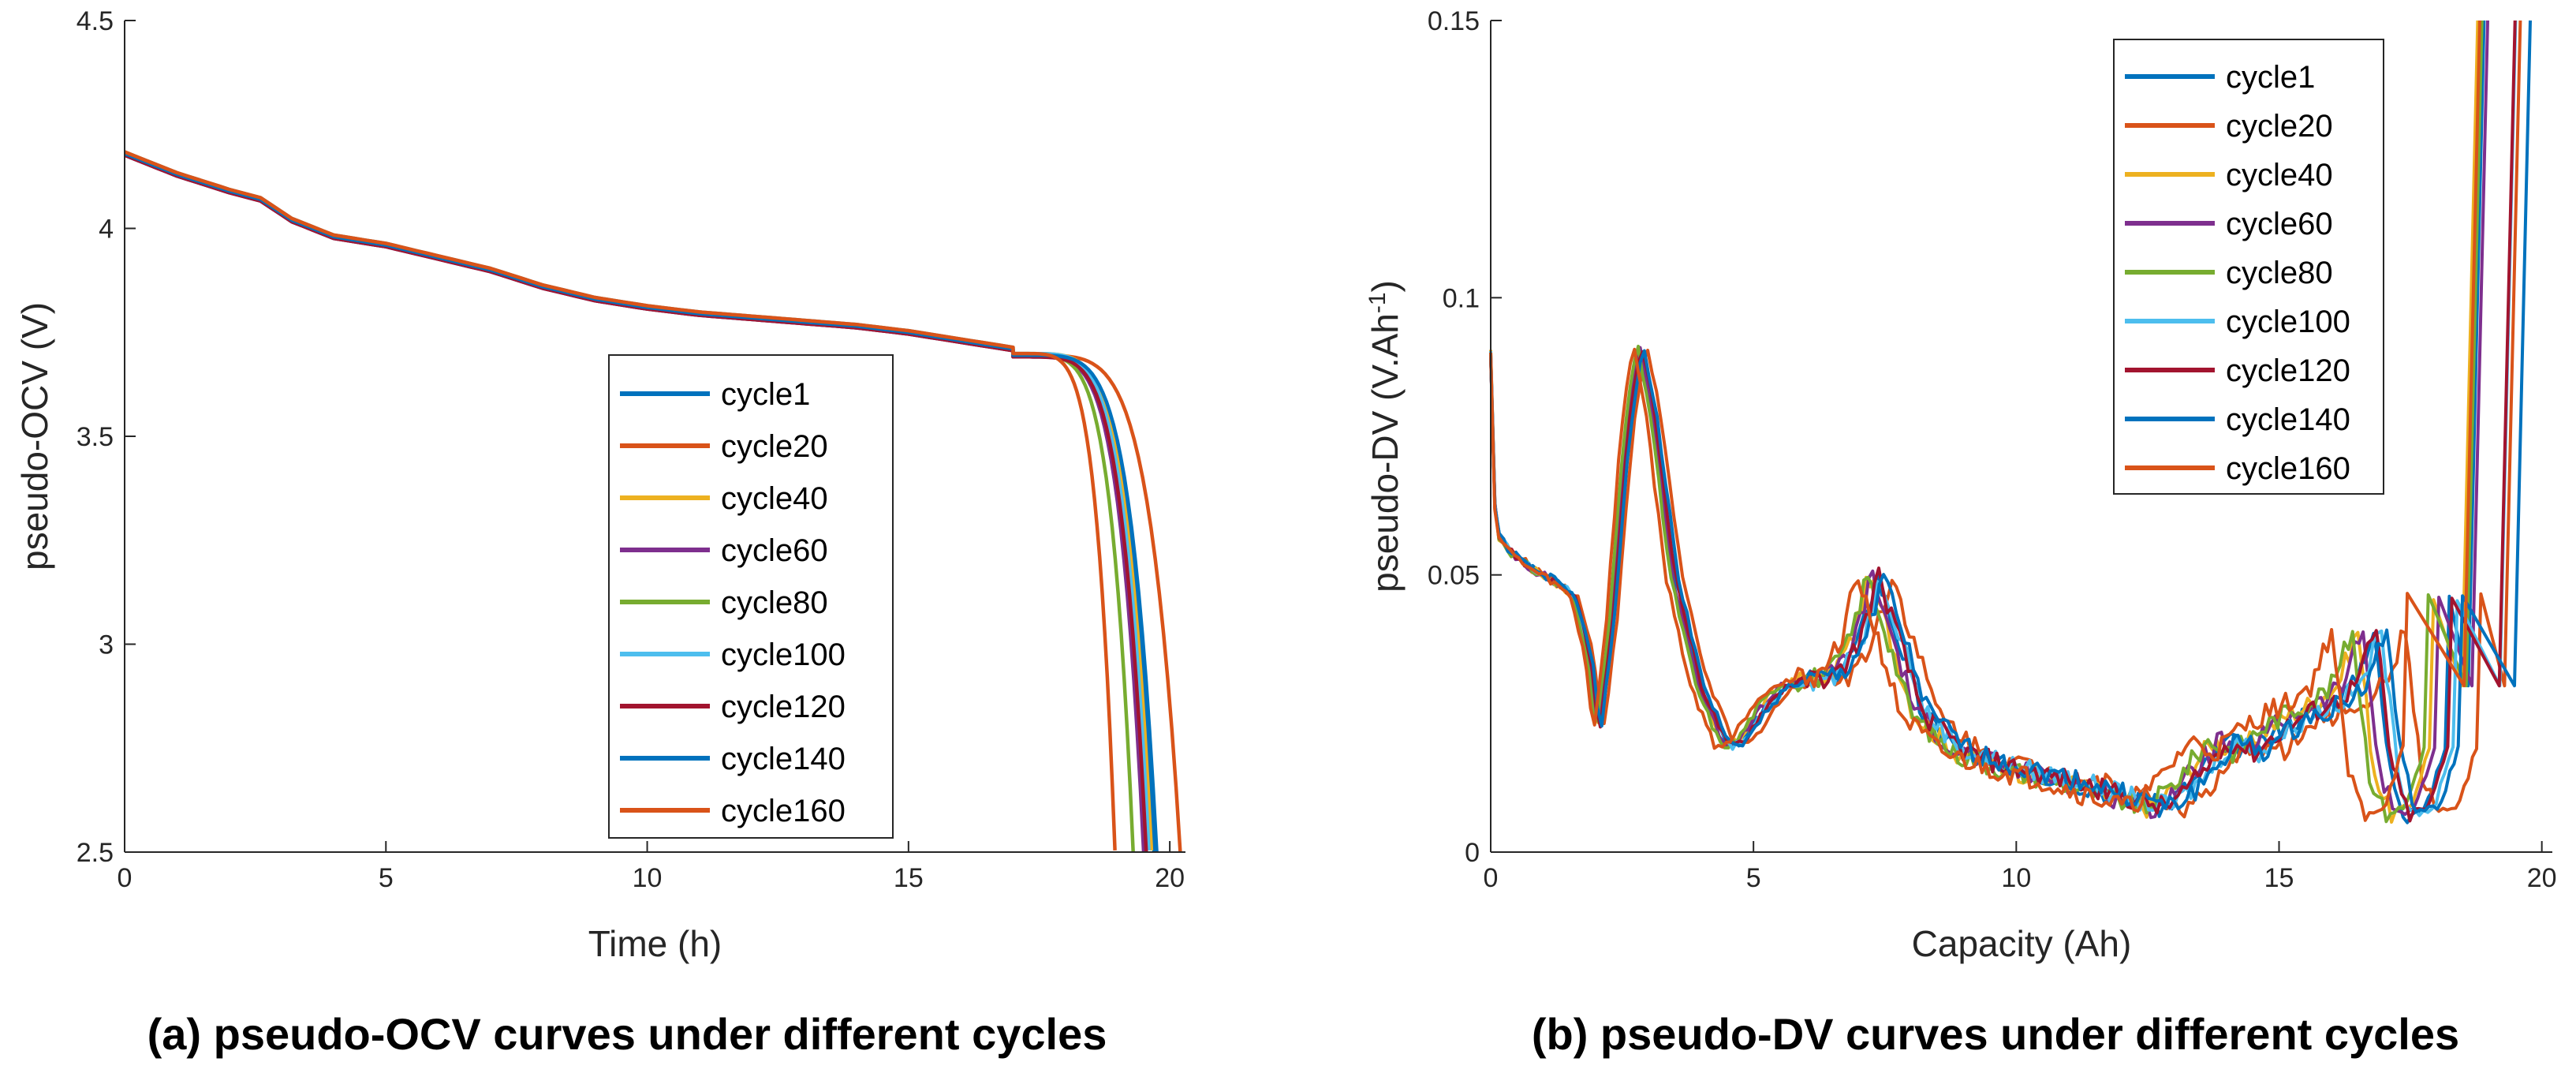 This screenshot has height=1073, width=2576. What do you see at coordinates (2016, 878) in the screenshot?
I see `dv-x-tick-label: 10` at bounding box center [2016, 878].